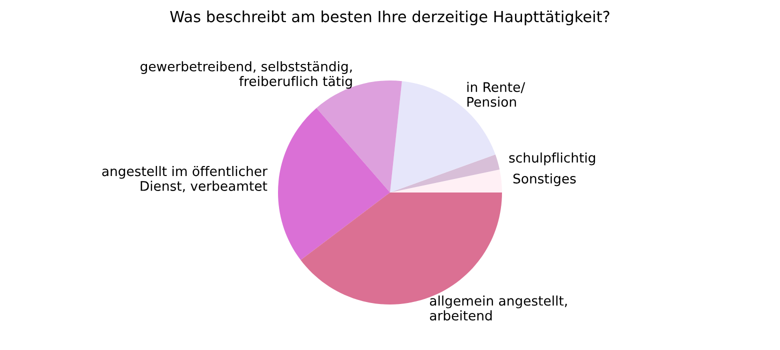 This screenshot has height=350, width=780. What do you see at coordinates (246, 75) in the screenshot?
I see `slice-label: gewerbetreibend, selbstständig, freiberuflich tätig` at bounding box center [246, 75].